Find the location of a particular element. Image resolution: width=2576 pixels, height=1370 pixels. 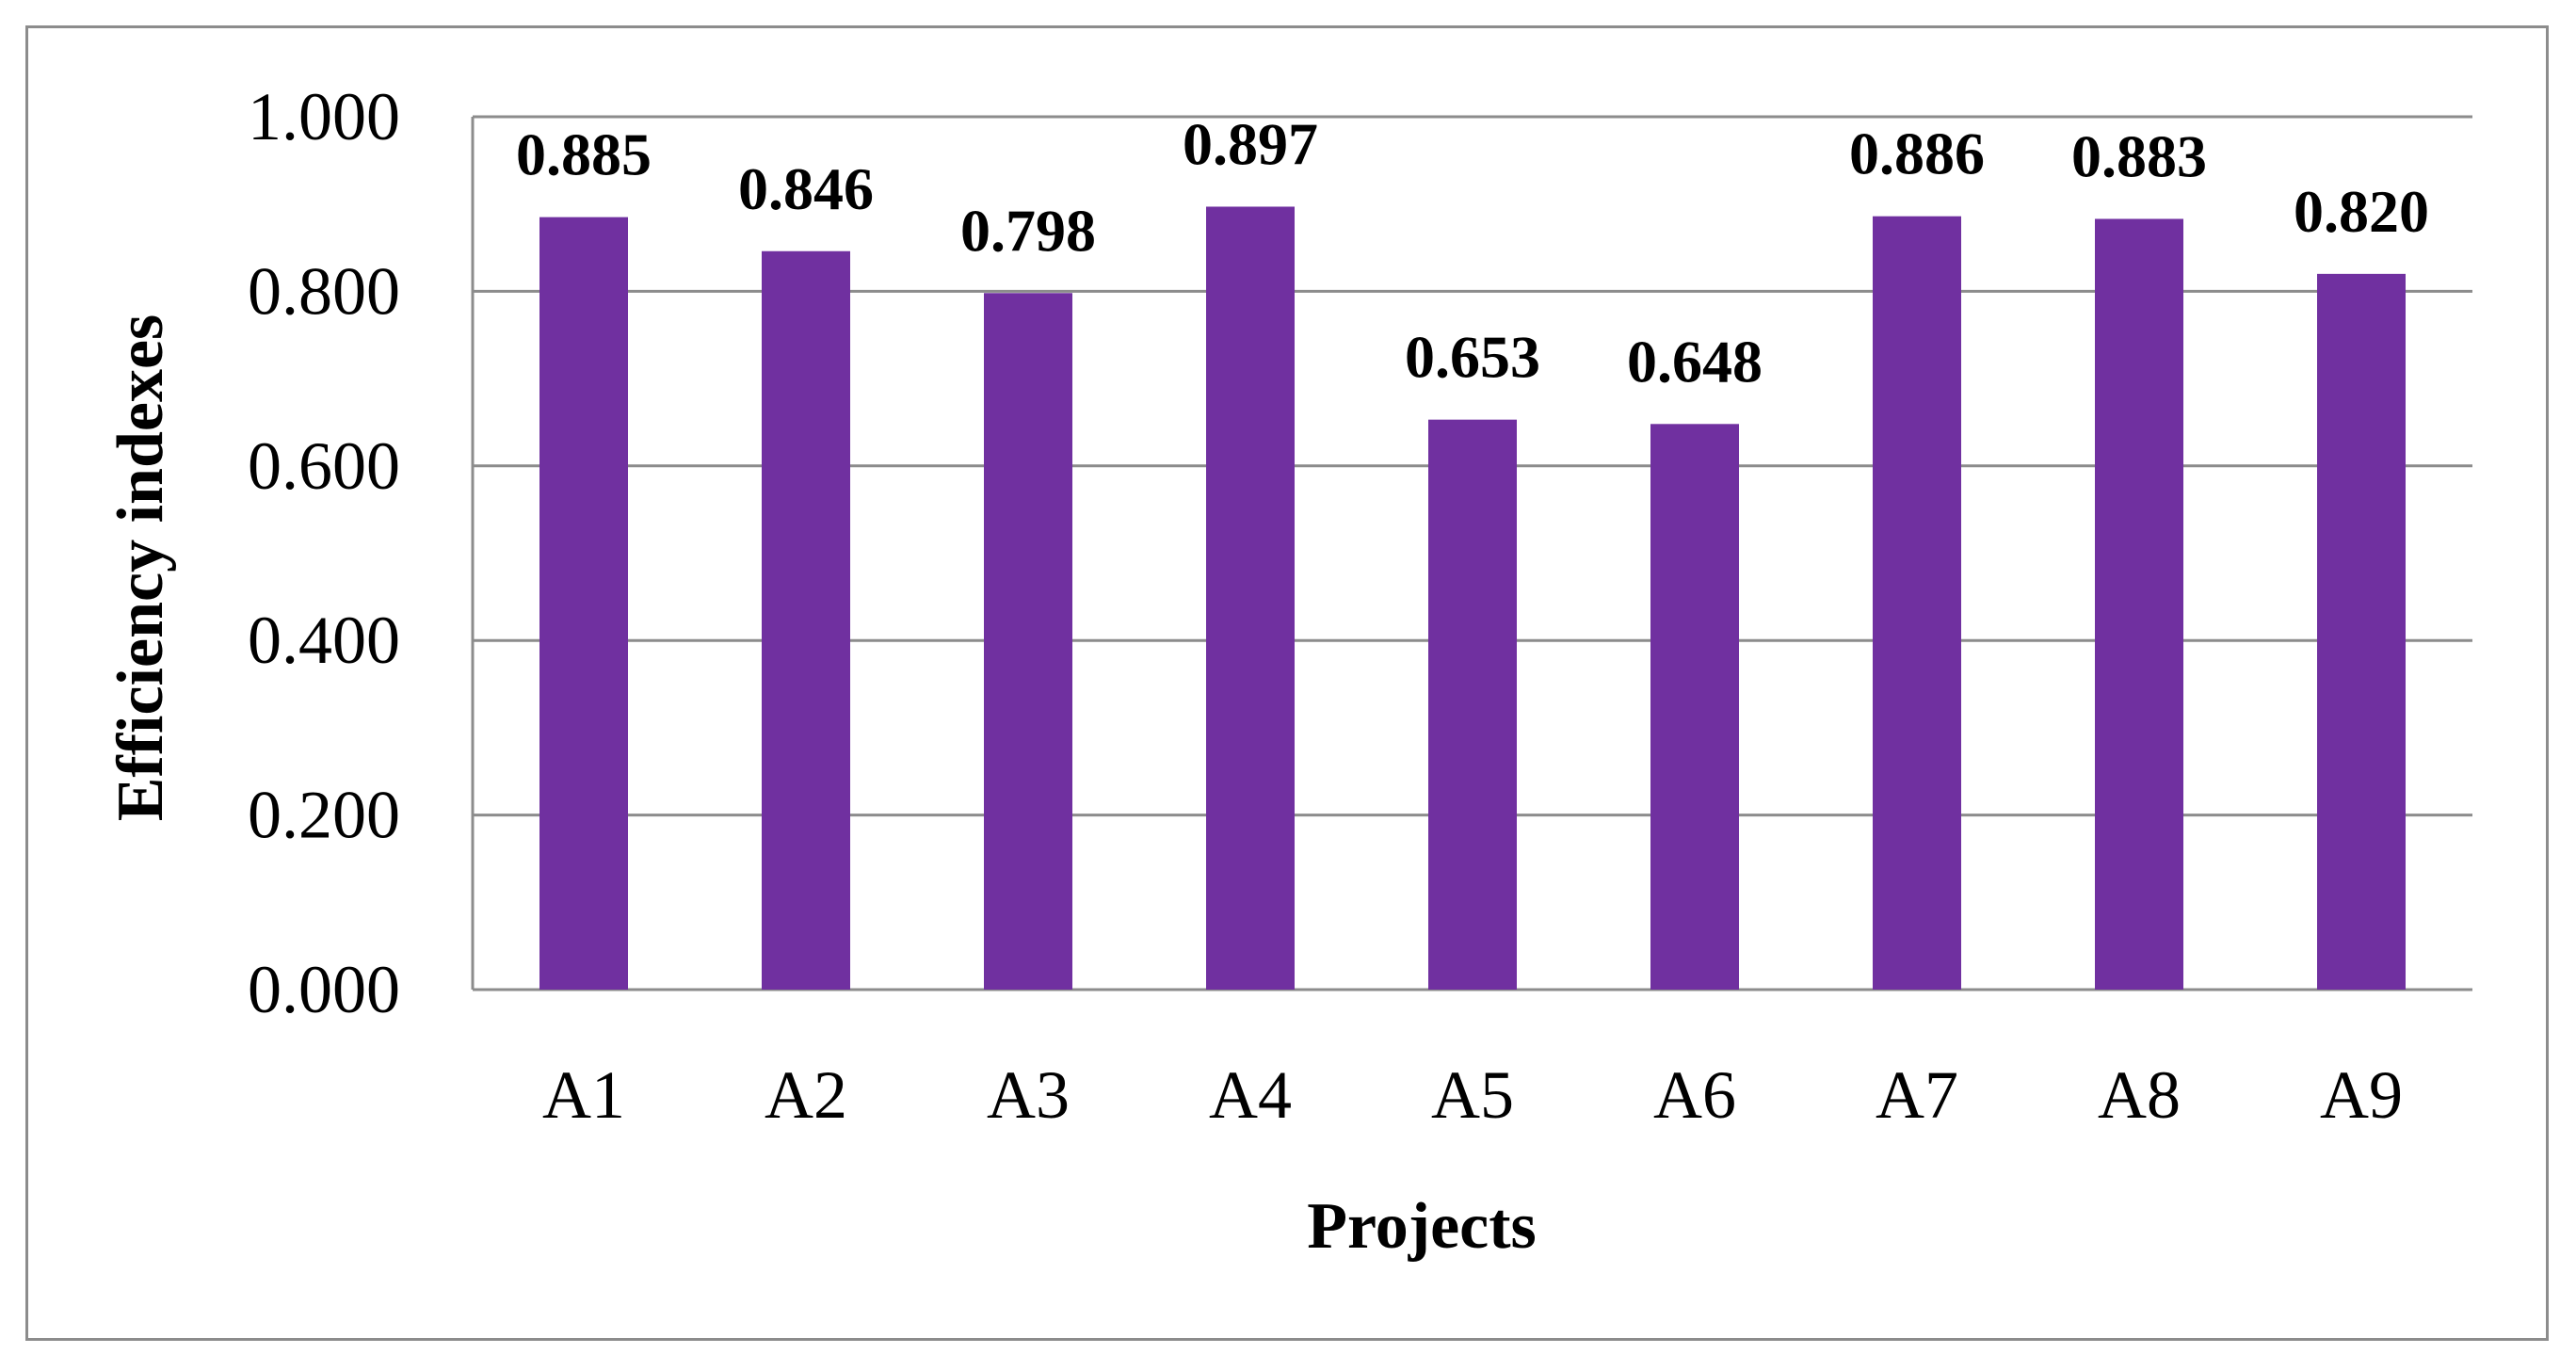

x-tick-label: A3 is located at coordinates (1028, 1095).